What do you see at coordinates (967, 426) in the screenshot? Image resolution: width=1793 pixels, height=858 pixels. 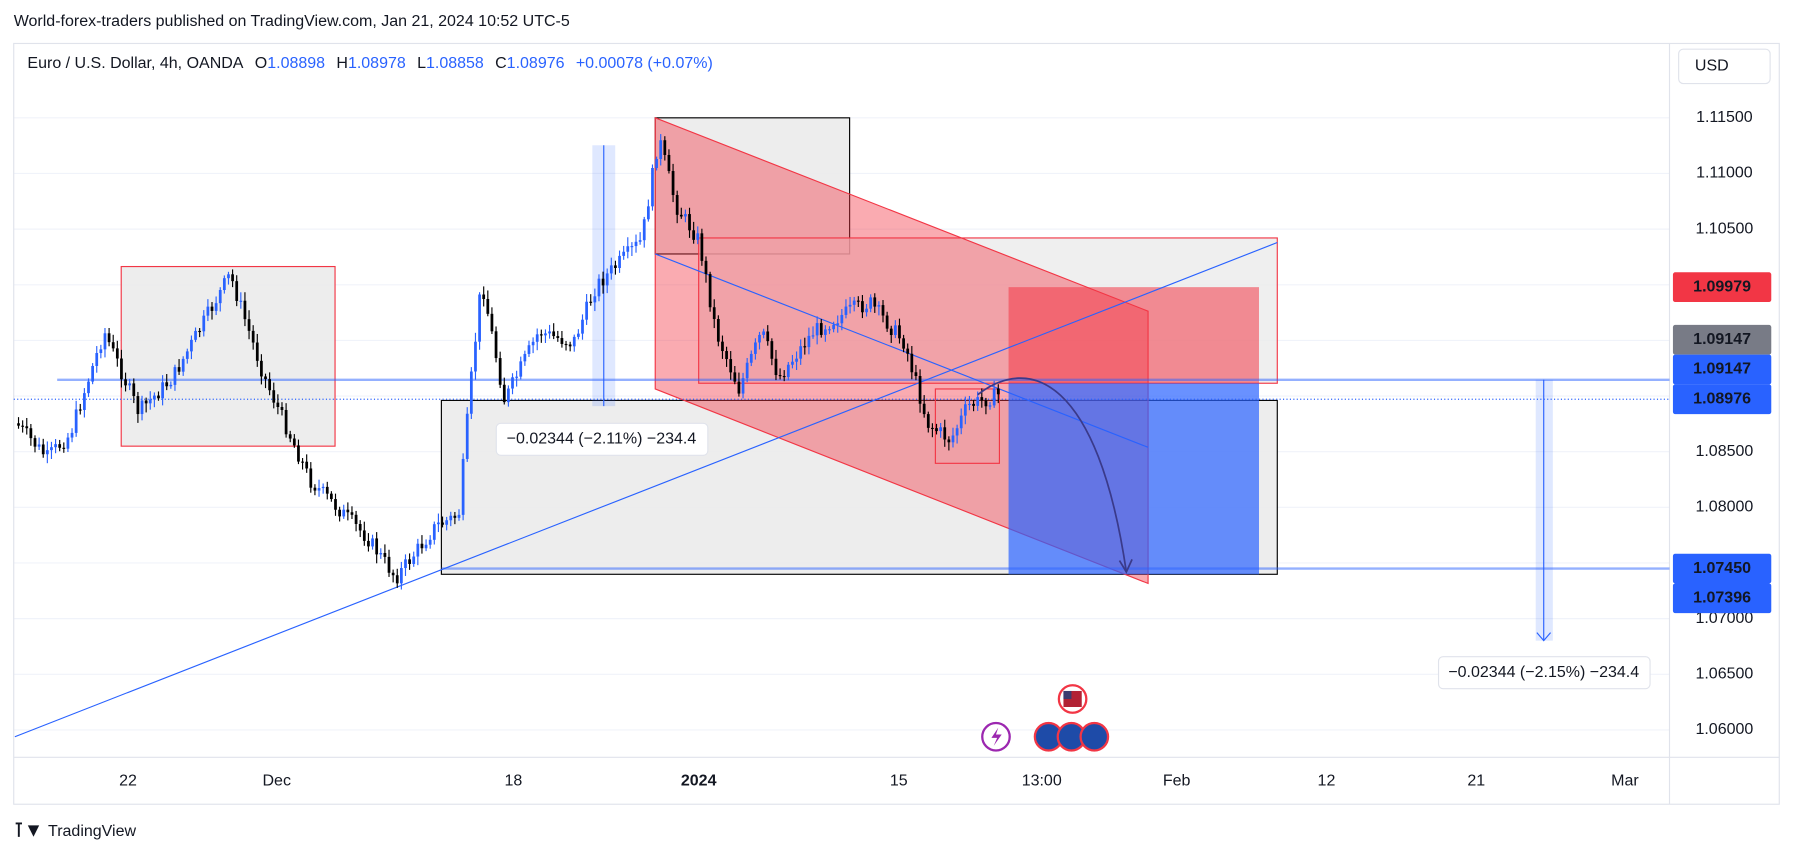 I see `small-box` at bounding box center [967, 426].